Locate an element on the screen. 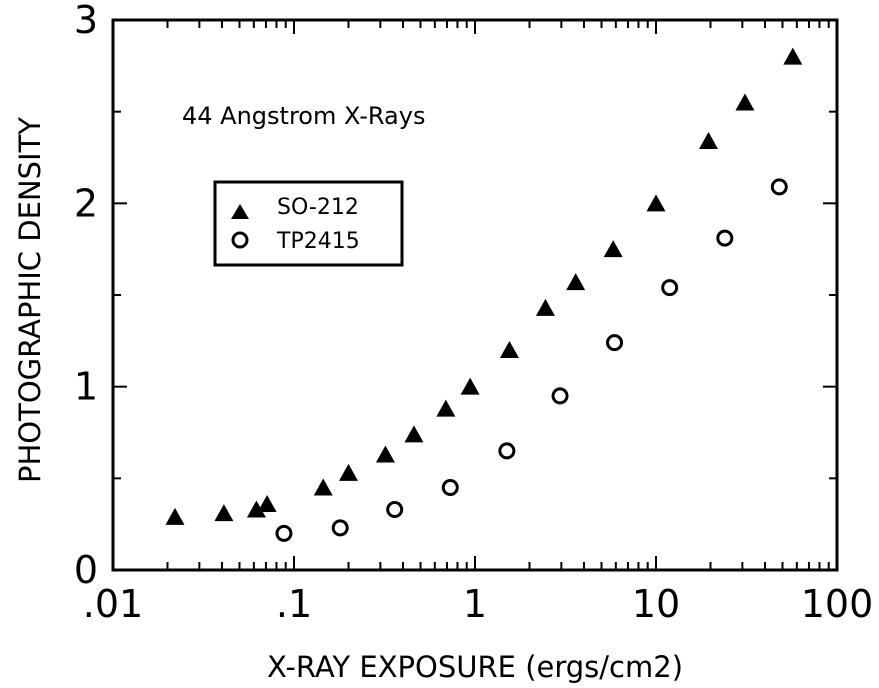 The height and width of the screenshot is (688, 879). y-tick-label: 3 is located at coordinates (86, 21).